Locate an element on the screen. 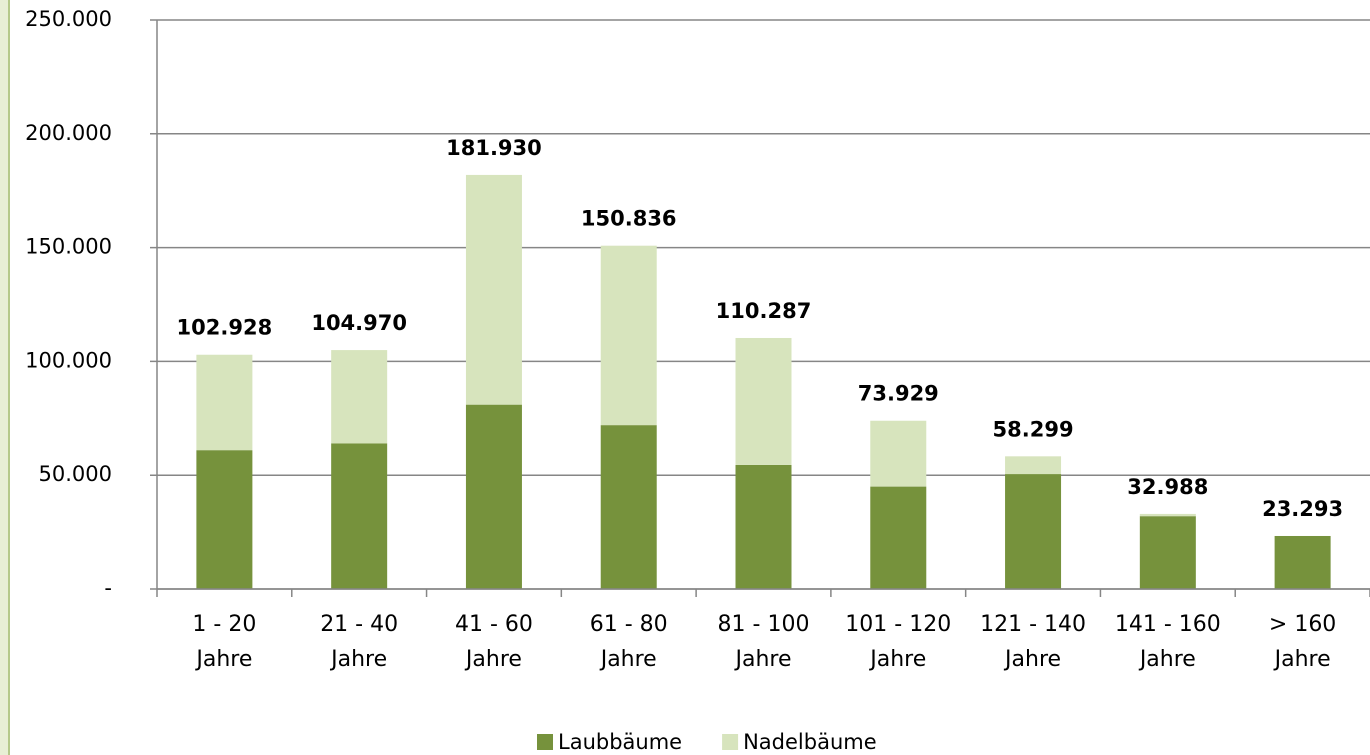 The image size is (1370, 755). x-tick-label: > 160 Jahre is located at coordinates (1302, 642).